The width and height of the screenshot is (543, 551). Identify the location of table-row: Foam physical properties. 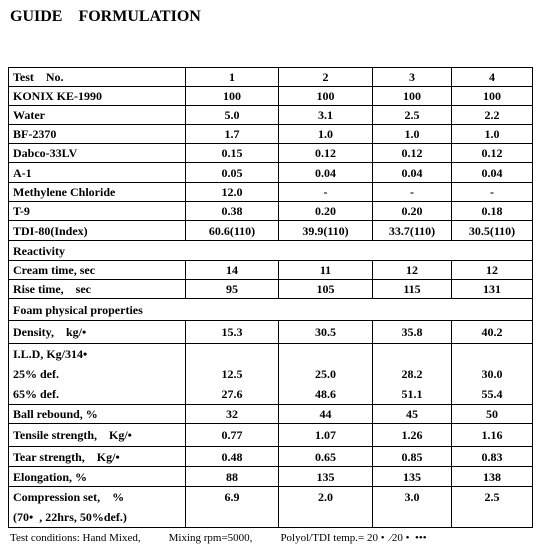
(270, 309).